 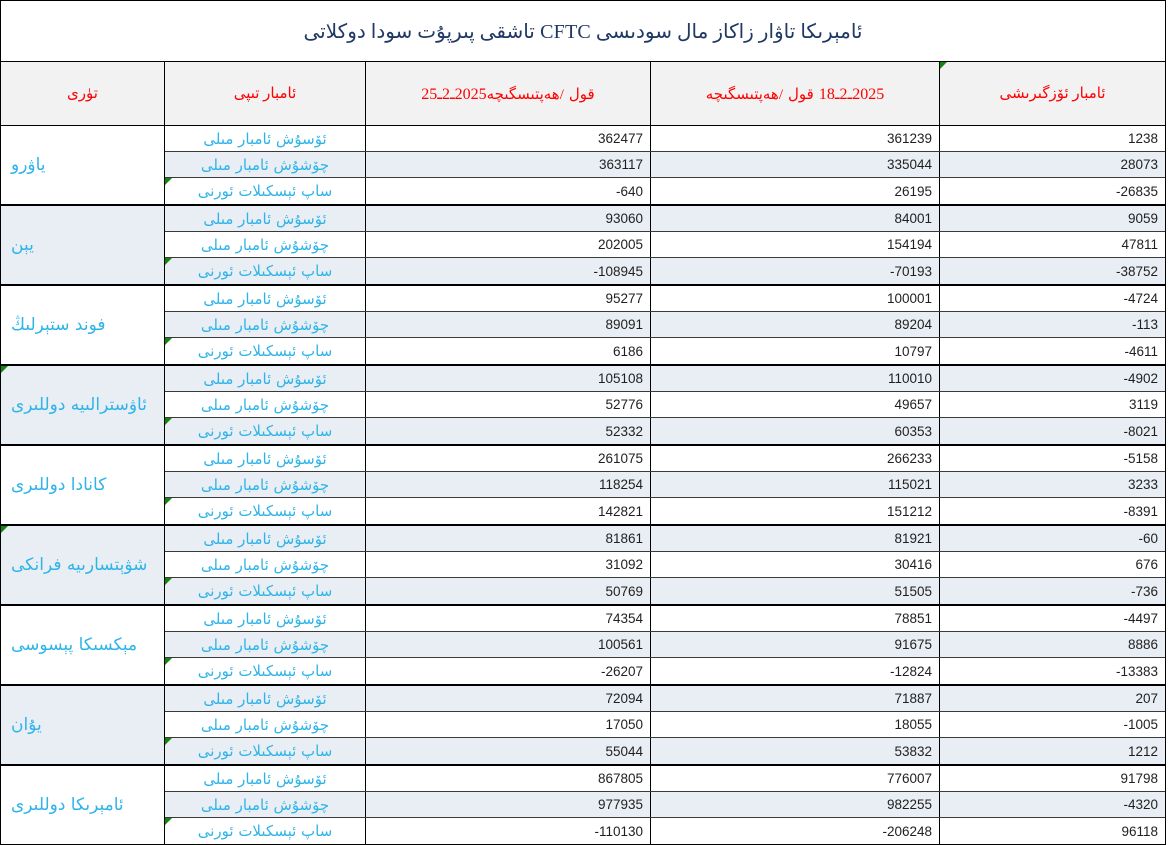 What do you see at coordinates (508, 298) in the screenshot?
I see `value-cell-current-week: 95277` at bounding box center [508, 298].